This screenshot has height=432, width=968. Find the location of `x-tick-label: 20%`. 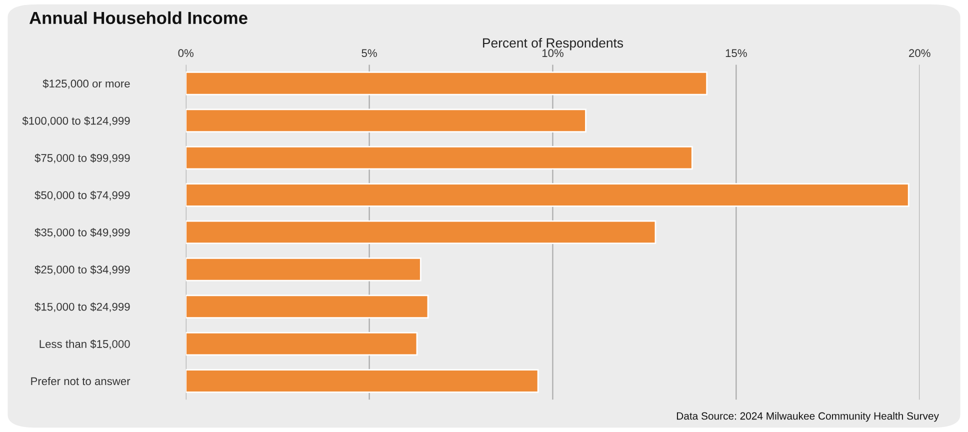

x-tick-label: 20% is located at coordinates (919, 53).